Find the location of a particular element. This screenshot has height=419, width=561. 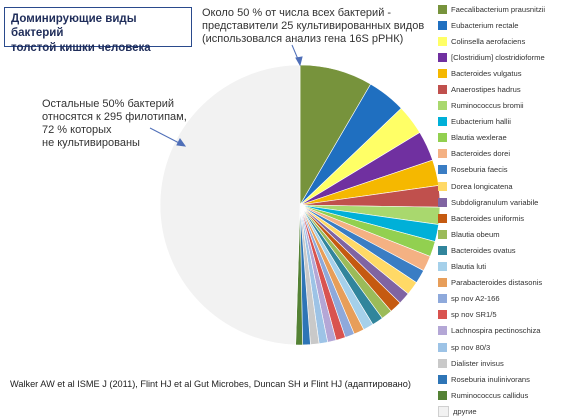

legend-item: Blautia wexlerae is located at coordinates (499, 138).